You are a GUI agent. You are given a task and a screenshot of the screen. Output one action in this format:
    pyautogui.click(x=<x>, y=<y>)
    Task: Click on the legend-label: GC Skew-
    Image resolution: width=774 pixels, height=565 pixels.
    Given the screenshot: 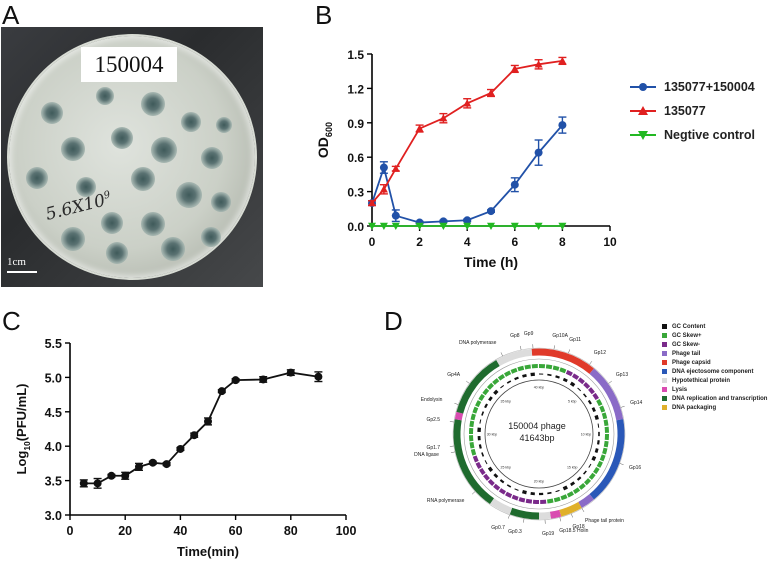 What is the action you would take?
    pyautogui.click(x=686, y=344)
    